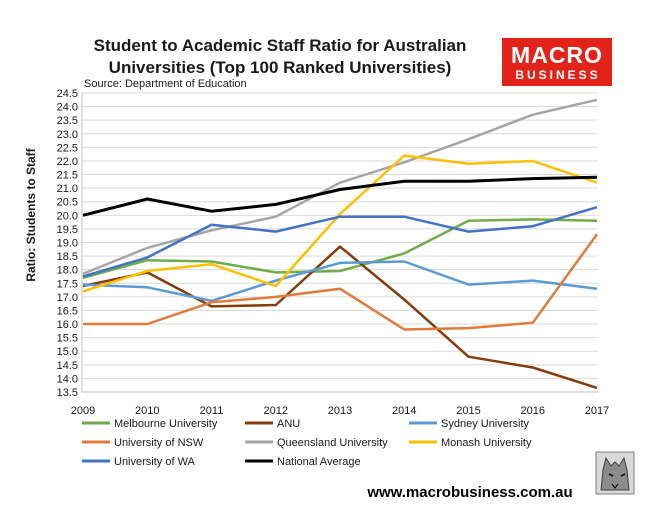 Image resolution: width=645 pixels, height=509 pixels. Describe the element at coordinates (485, 424) in the screenshot. I see `legend-label-sydney-university: Sydney University` at that location.